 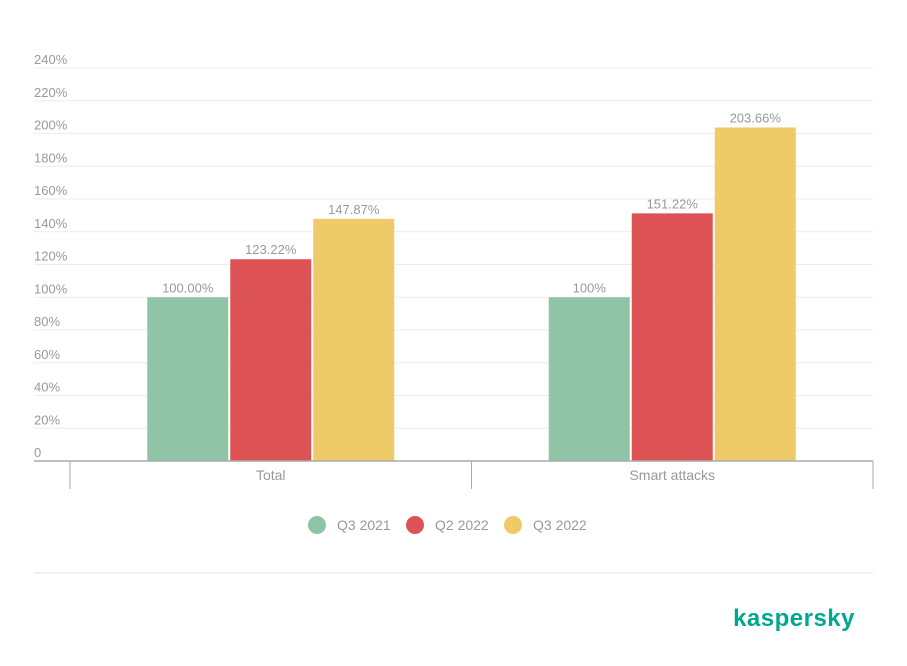 What do you see at coordinates (47, 354) in the screenshot?
I see `y-tick-label: 60%` at bounding box center [47, 354].